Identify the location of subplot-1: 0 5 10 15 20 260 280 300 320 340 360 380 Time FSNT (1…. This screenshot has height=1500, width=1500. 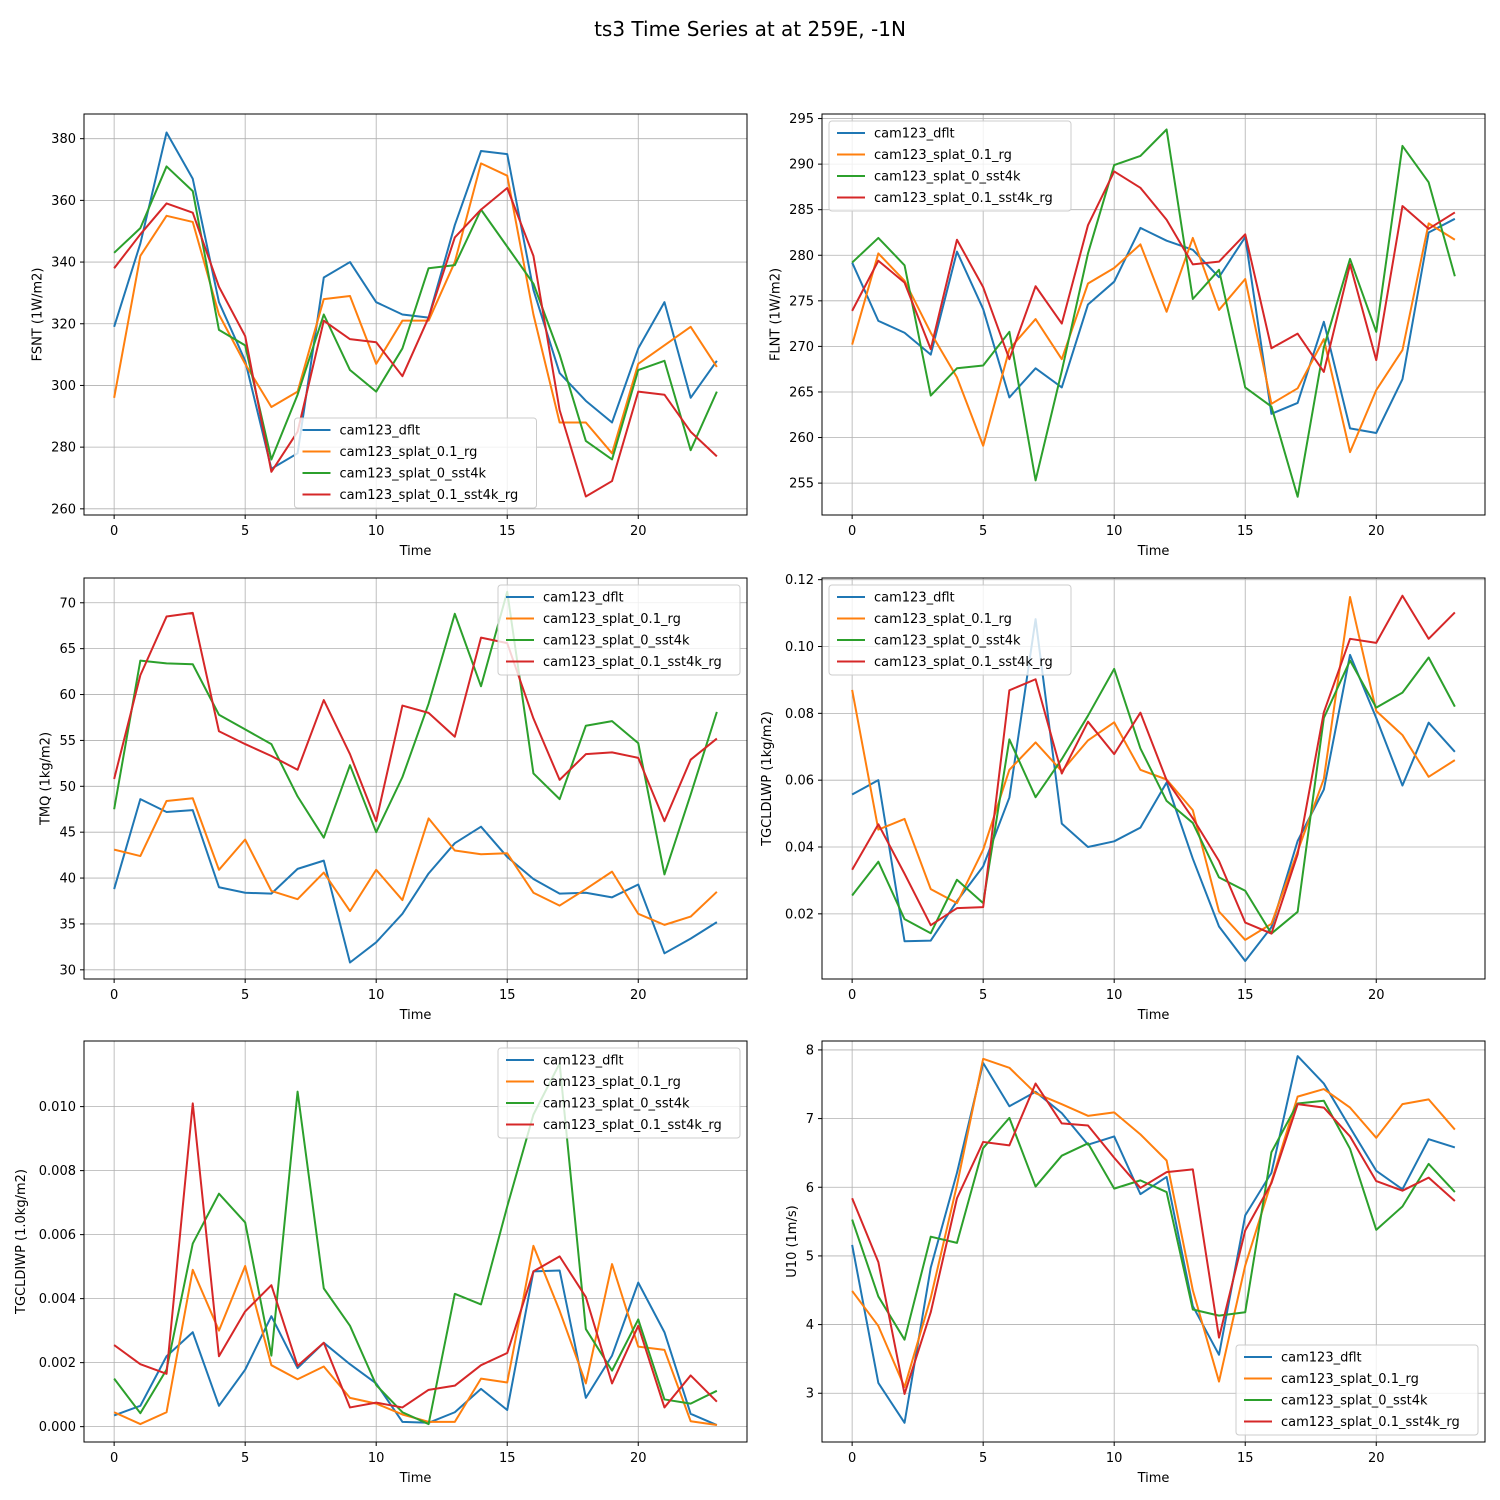
(389, 336).